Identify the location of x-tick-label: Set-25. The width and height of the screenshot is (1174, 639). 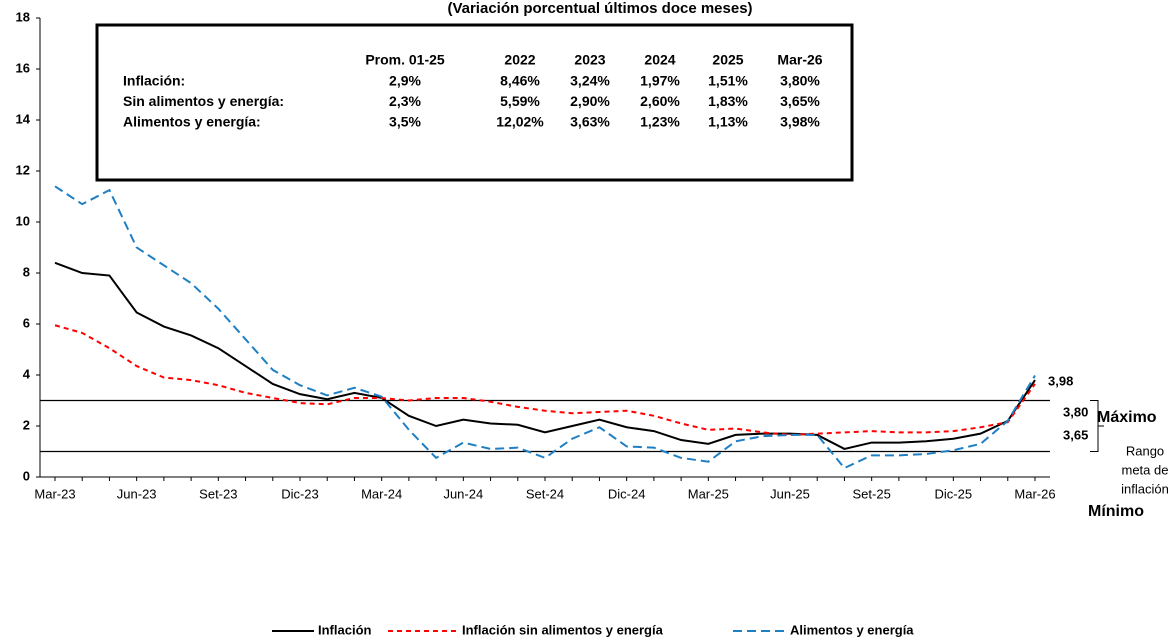
(872, 493).